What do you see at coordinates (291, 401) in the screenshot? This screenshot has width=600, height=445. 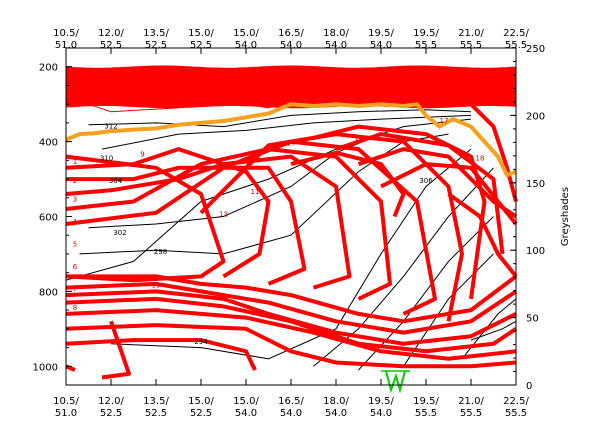 I see `x-bottom-tick-label-lon: 16.5/` at bounding box center [291, 401].